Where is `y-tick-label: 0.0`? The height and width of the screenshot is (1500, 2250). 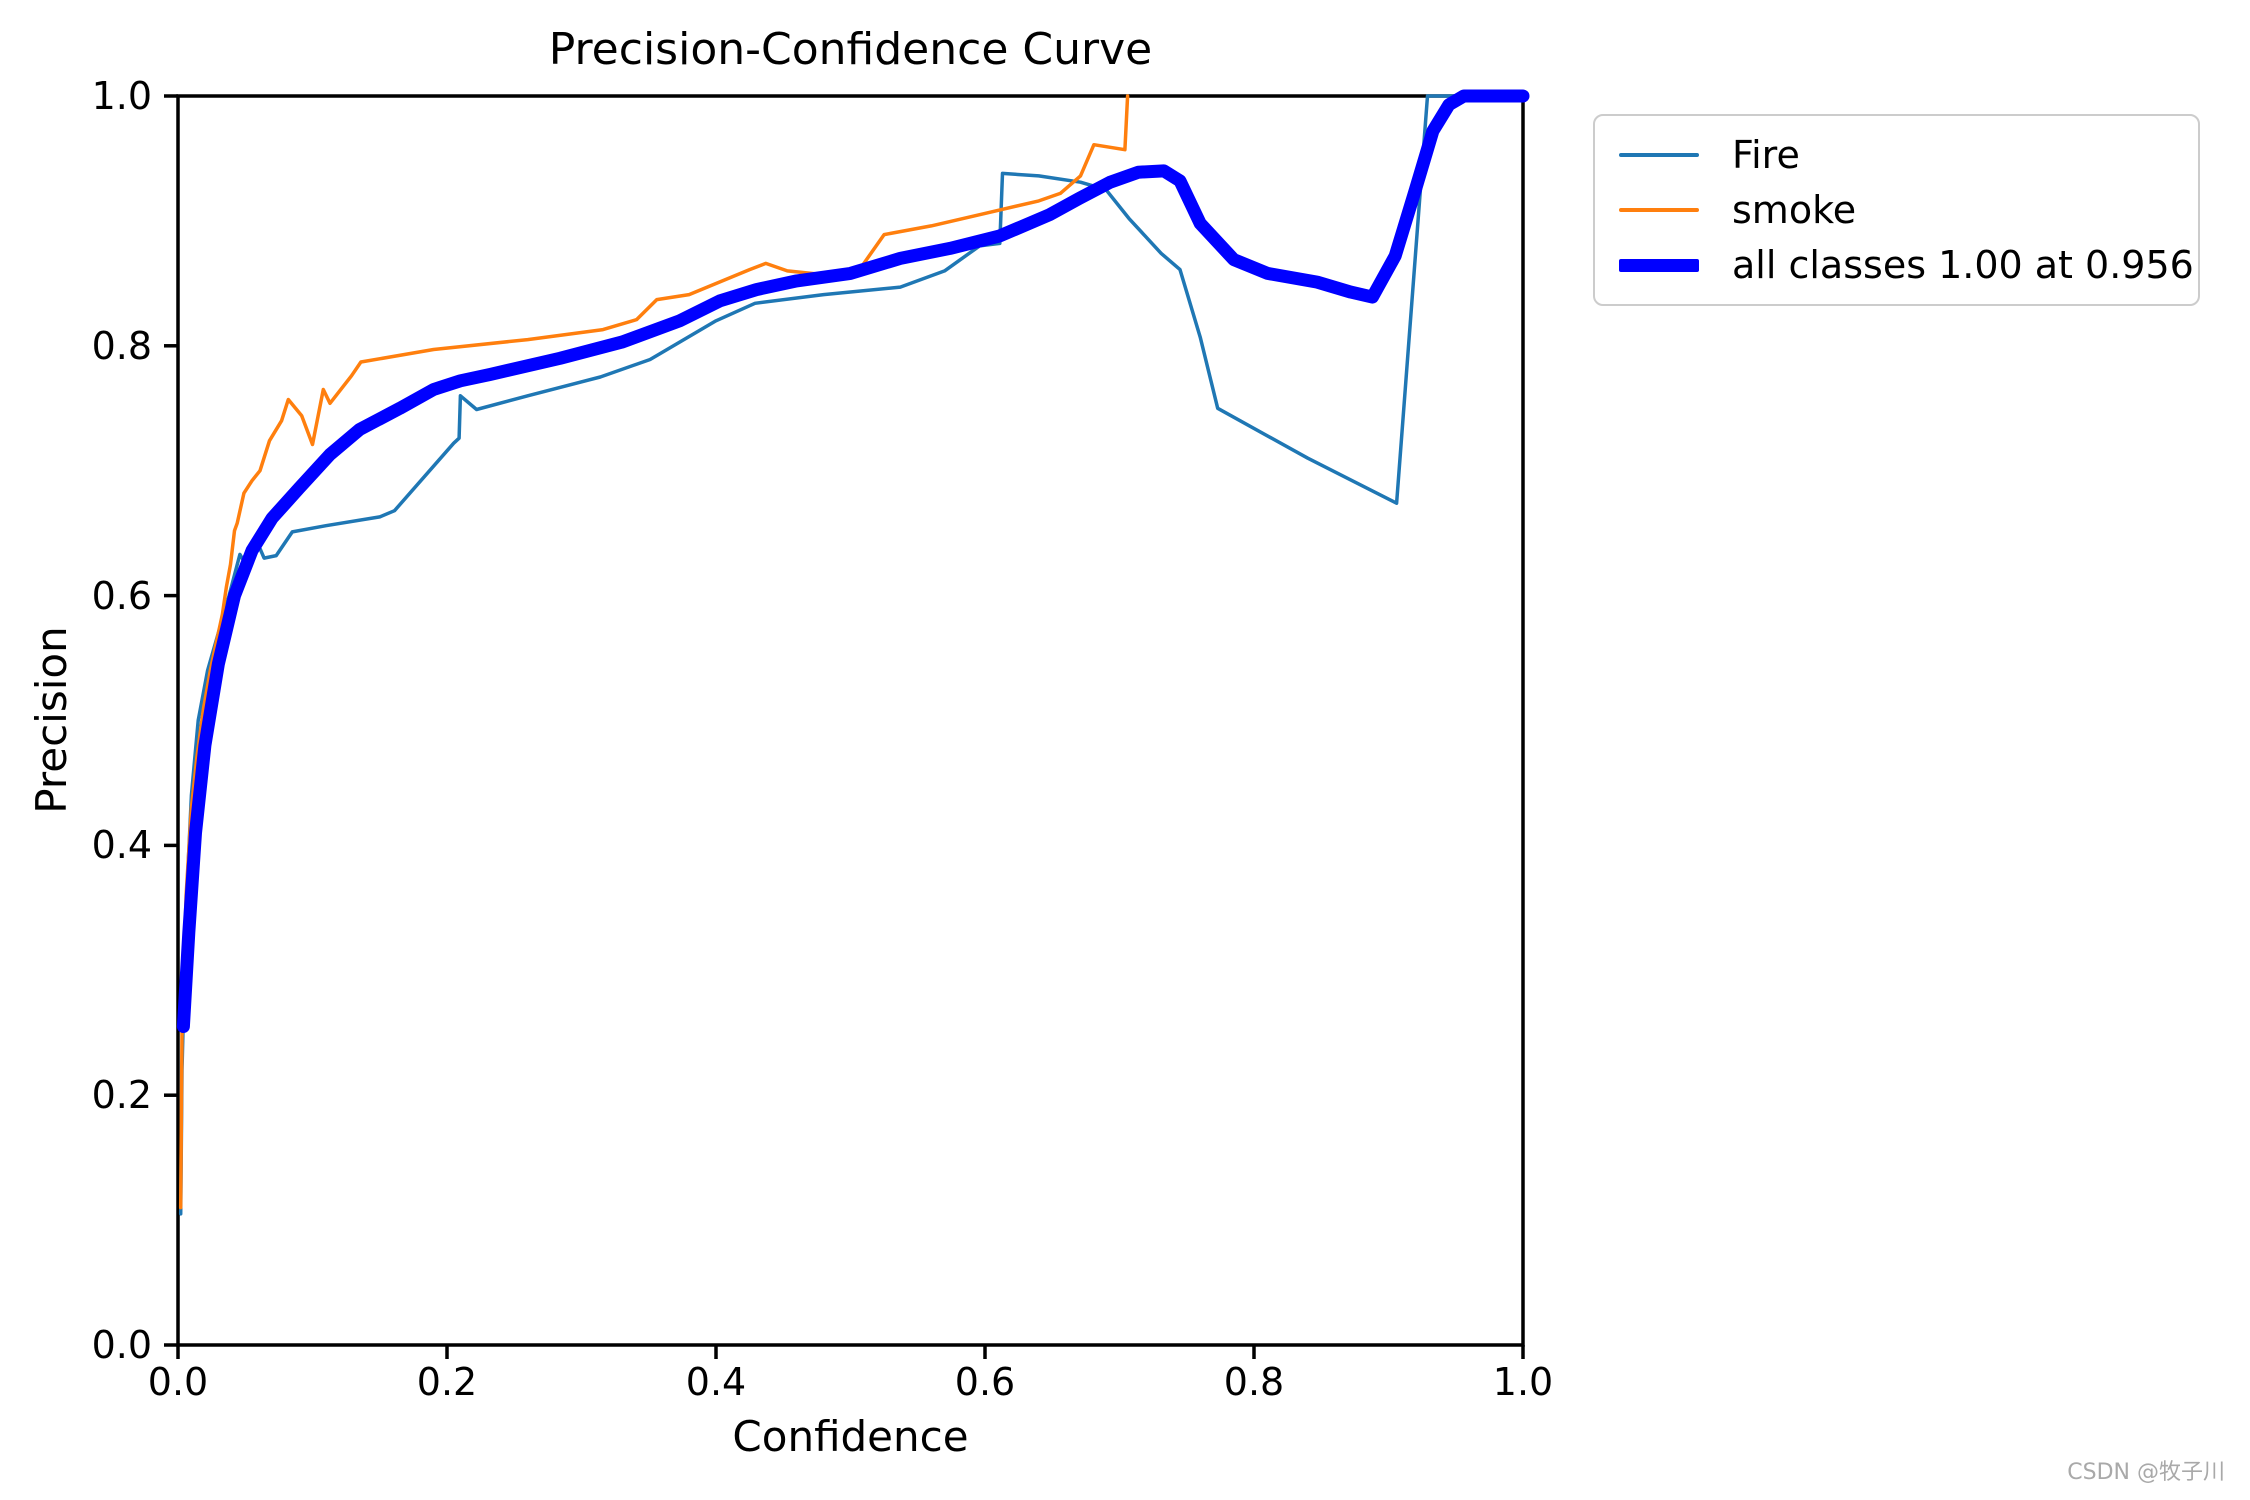 y-tick-label: 0.0 is located at coordinates (121, 1345).